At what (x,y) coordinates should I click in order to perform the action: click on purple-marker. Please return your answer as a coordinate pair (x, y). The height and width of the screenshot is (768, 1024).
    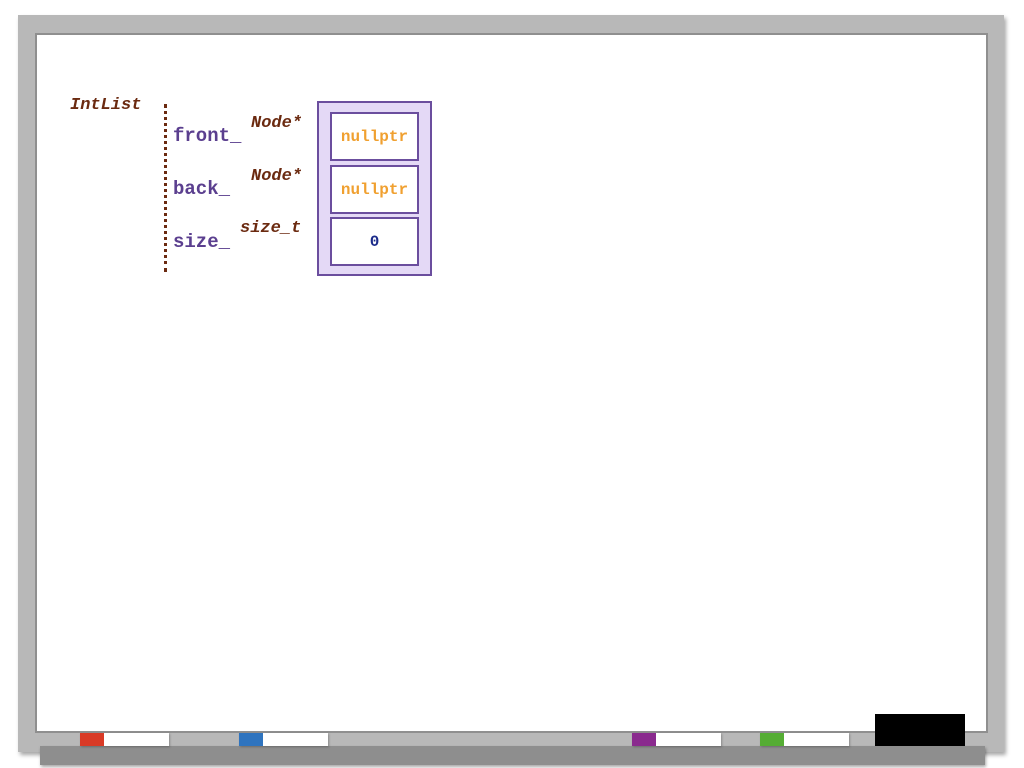
    Looking at the image, I should click on (676, 739).